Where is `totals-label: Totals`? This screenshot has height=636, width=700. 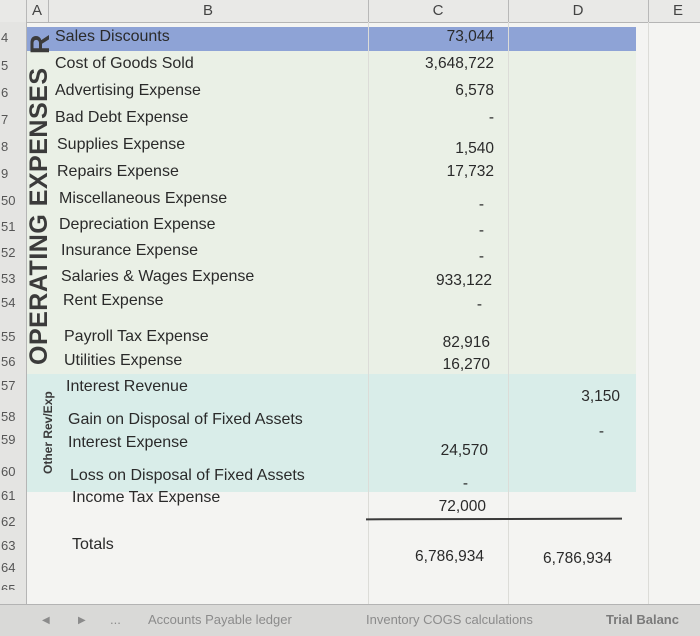 totals-label: Totals is located at coordinates (93, 544).